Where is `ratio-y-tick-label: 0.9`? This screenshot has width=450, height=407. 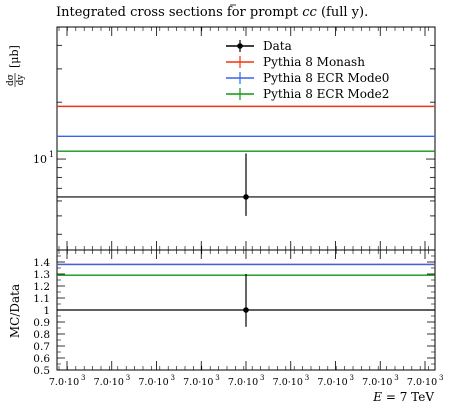 ratio-y-tick-label: 0.9 is located at coordinates (41, 323).